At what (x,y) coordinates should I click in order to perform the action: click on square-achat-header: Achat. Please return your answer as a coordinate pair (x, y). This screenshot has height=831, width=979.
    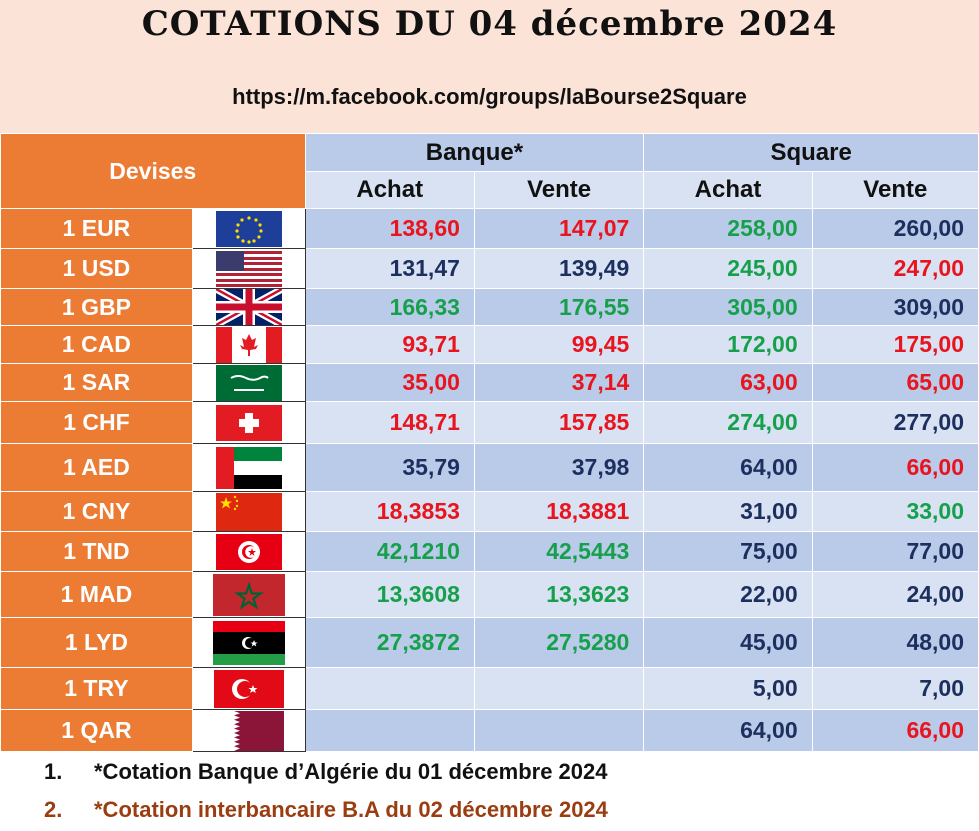
    Looking at the image, I should click on (728, 190).